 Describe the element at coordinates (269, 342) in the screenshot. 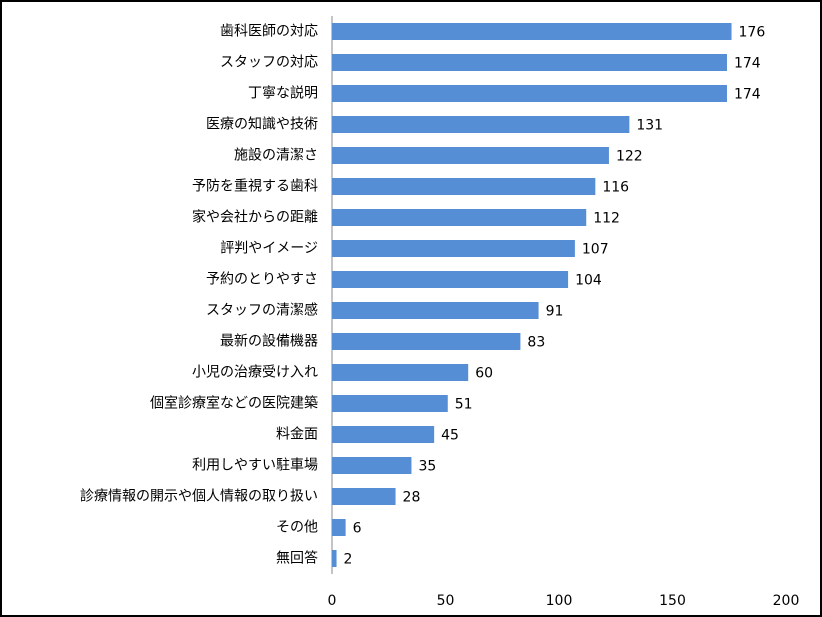

I see `y-tick-label: 最新の設備機器` at that location.